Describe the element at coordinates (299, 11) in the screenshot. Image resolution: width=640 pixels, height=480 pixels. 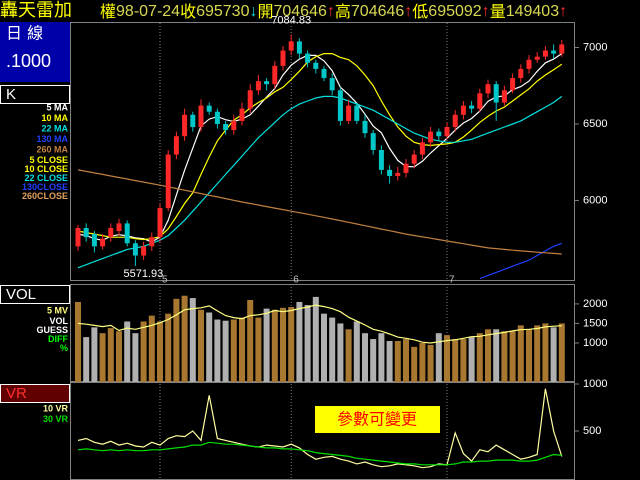
I see `field-value: 704646` at that location.